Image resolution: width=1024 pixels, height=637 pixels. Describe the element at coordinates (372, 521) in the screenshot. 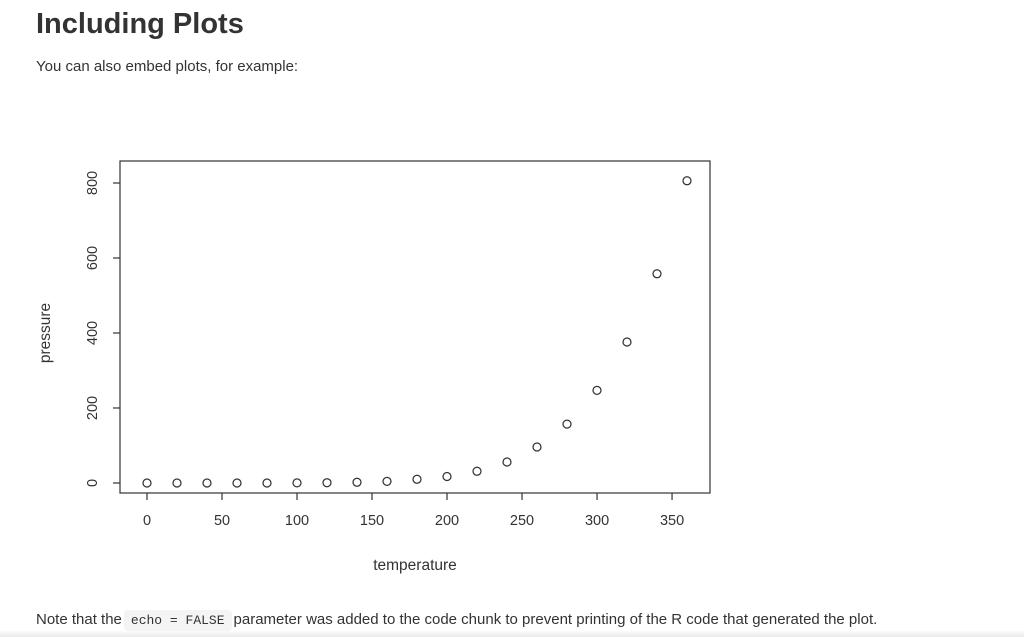

I see `x-axis-tick-label: 150` at that location.